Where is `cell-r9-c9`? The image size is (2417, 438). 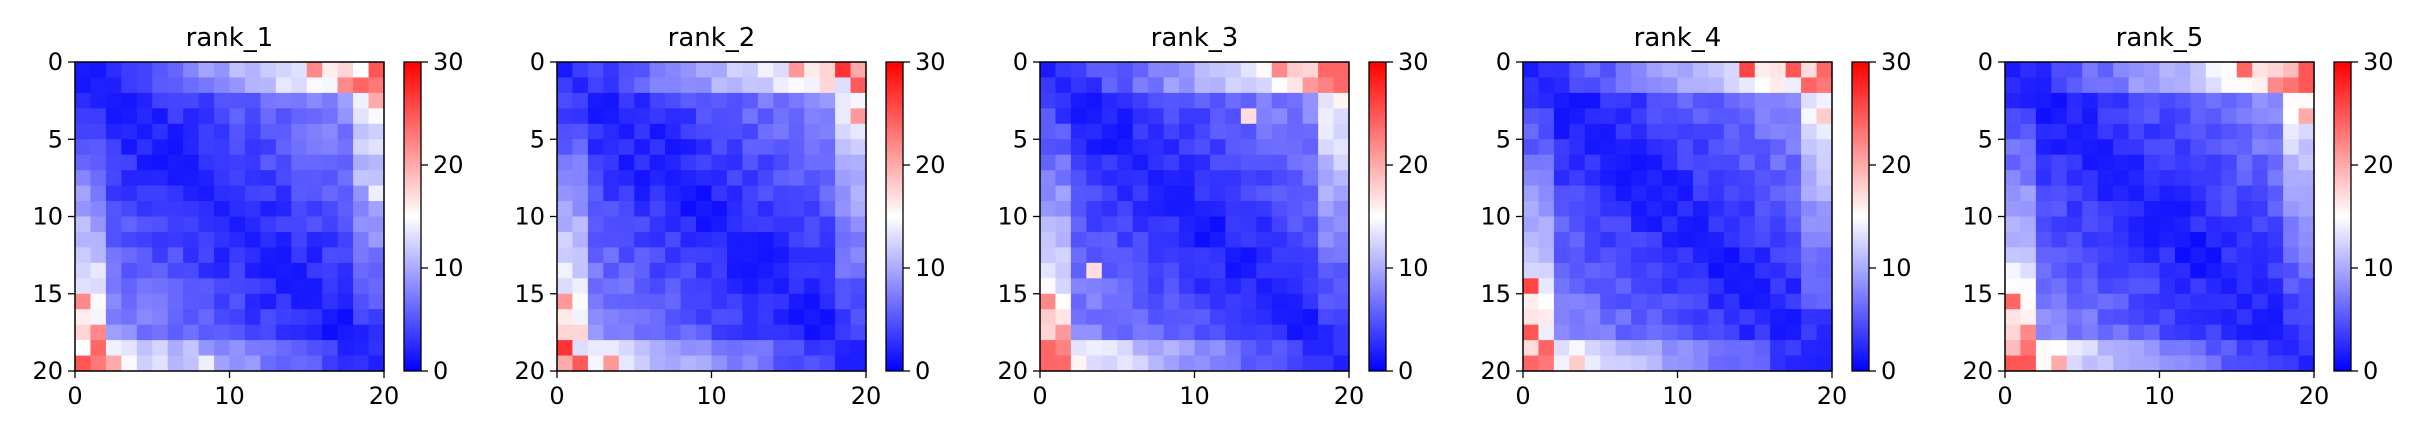 cell-r9-c9 is located at coordinates (704, 209).